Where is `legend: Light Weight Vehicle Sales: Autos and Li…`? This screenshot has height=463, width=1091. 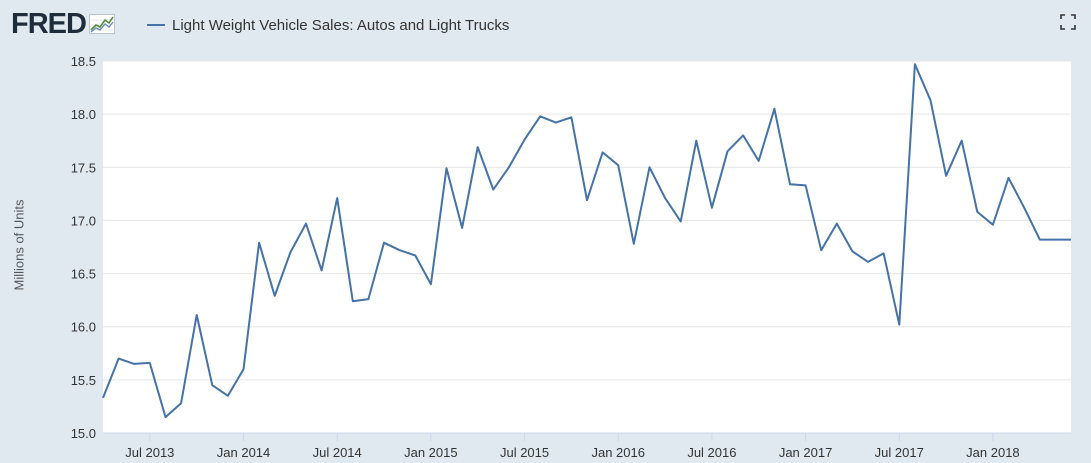
legend: Light Weight Vehicle Sales: Autos and Li… is located at coordinates (328, 25).